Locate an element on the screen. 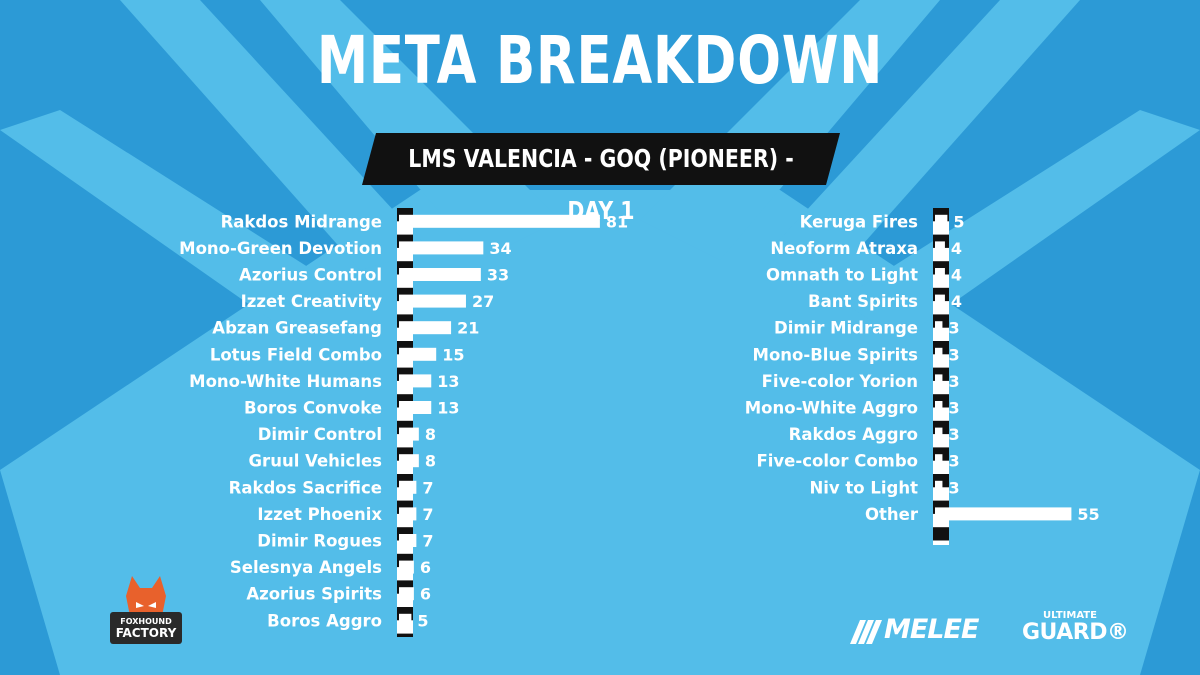  category-label: Mono-Green Devotion is located at coordinates (280, 248).